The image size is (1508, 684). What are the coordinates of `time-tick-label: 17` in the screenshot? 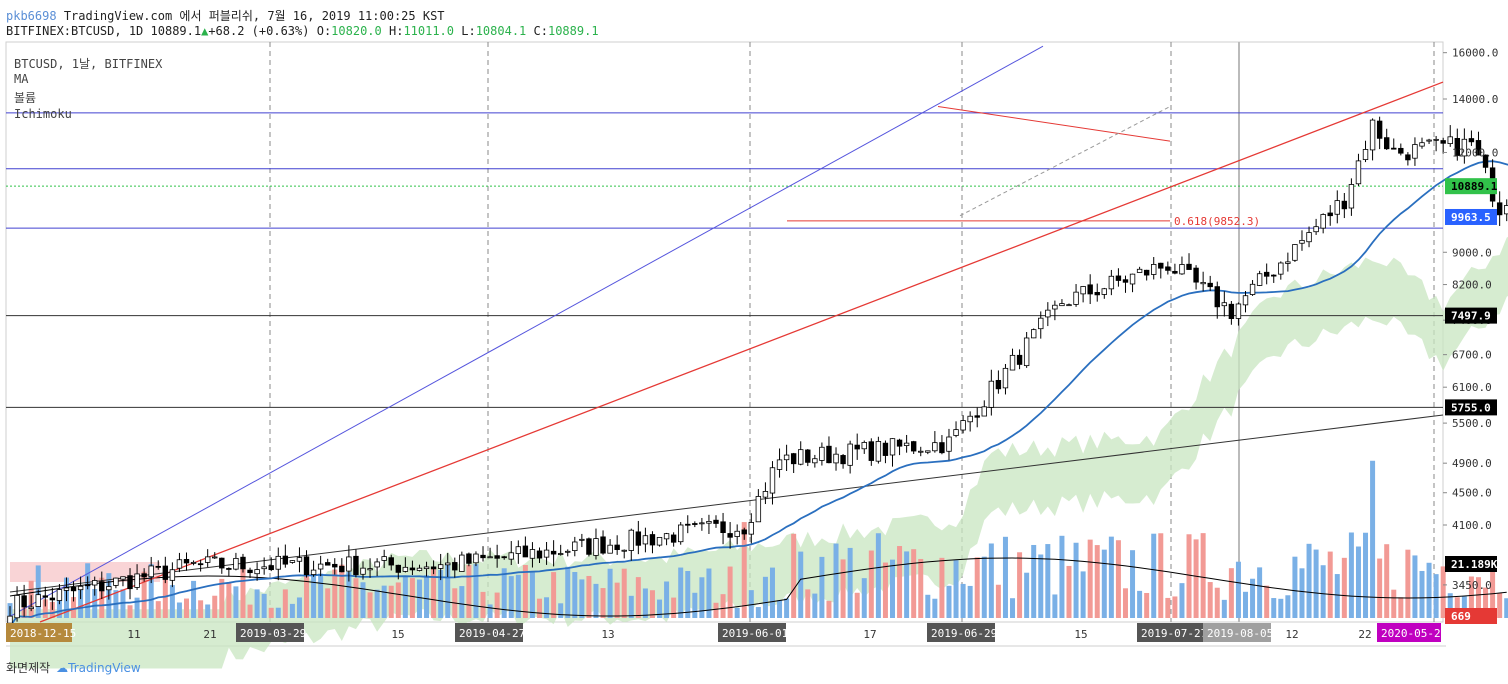 It's located at (869, 634).